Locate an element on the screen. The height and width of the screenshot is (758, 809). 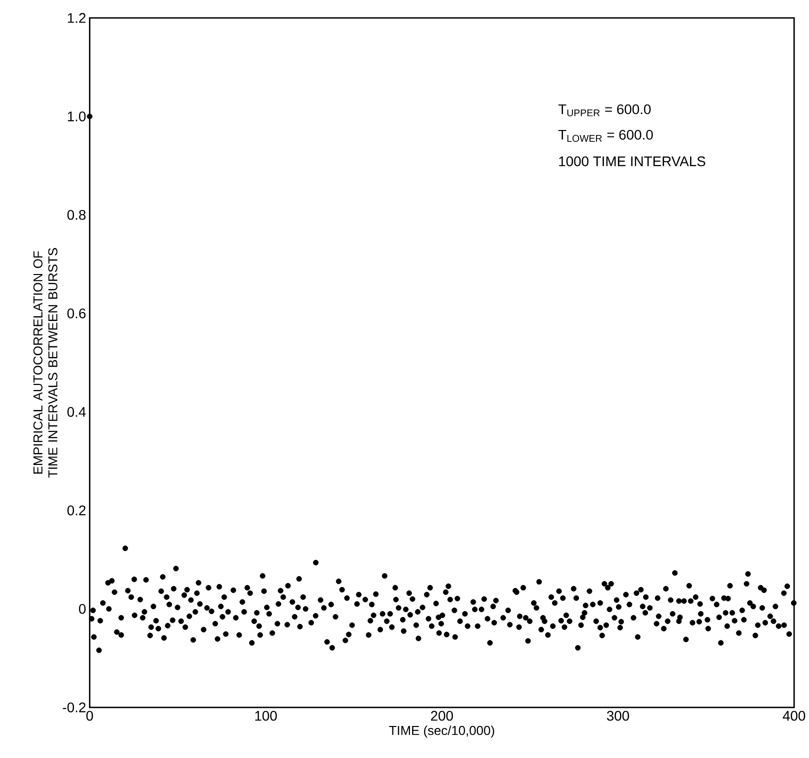
y-tick-label: 0 is located at coordinates (82, 609).